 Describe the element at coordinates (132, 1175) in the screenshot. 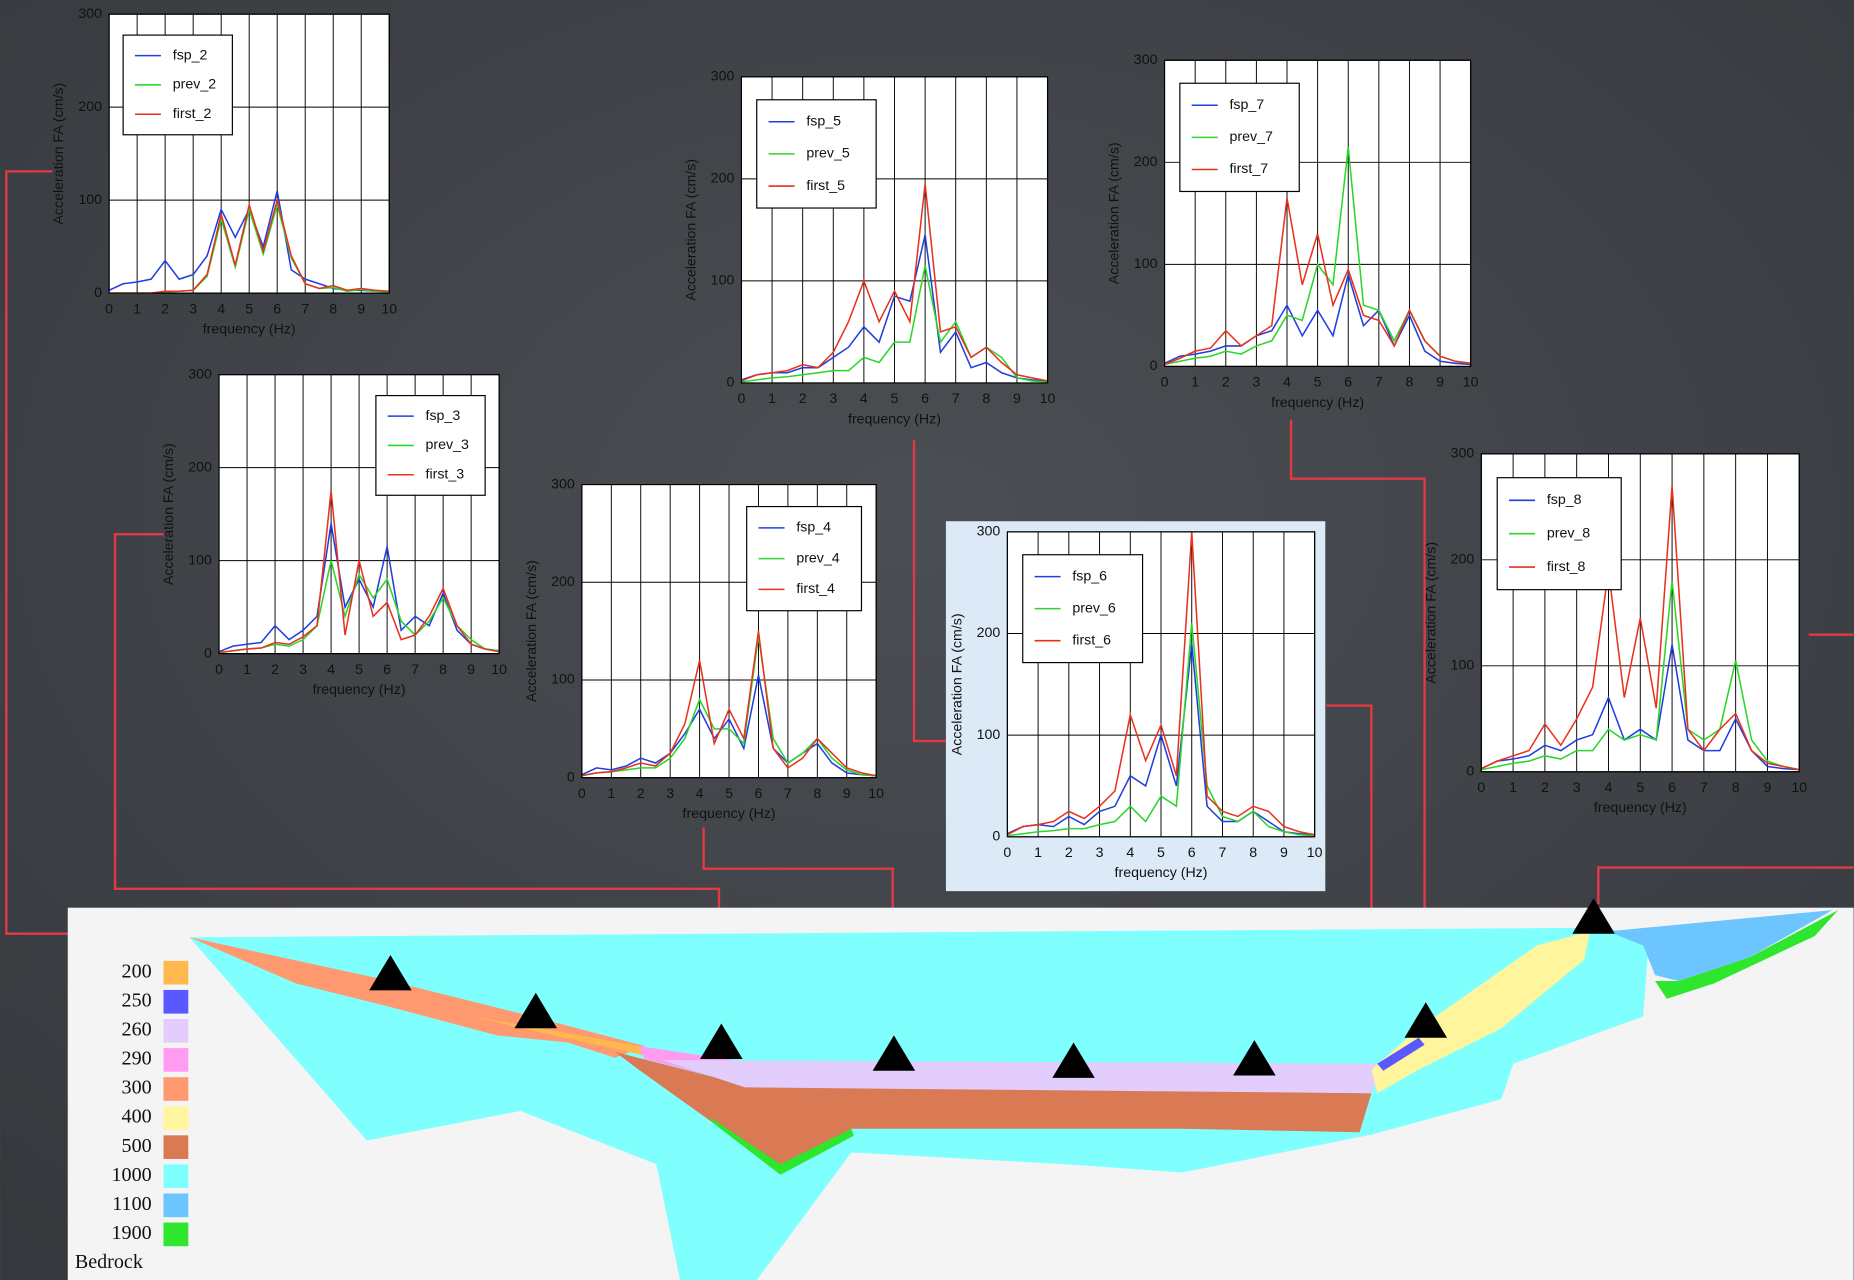

I see `legend-label: 1000` at that location.